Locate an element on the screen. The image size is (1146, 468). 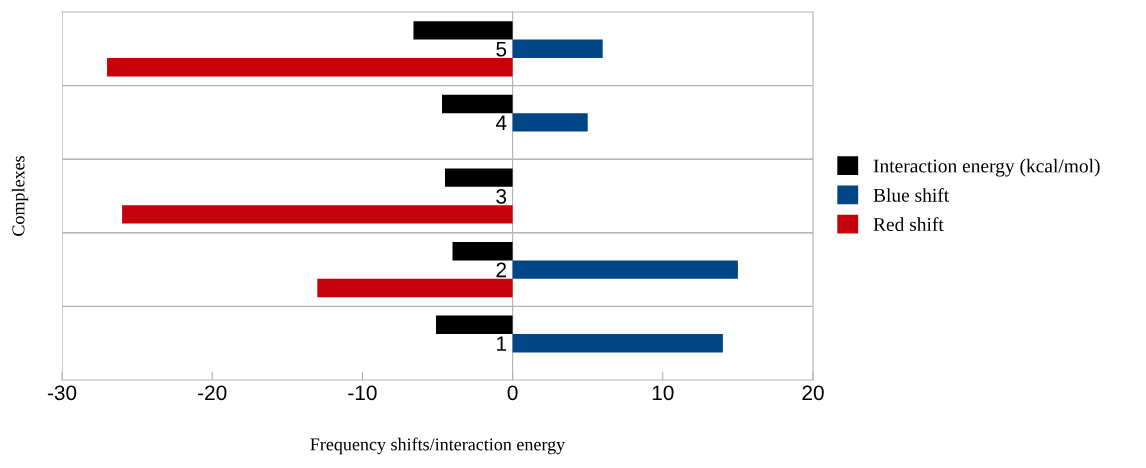
y-tick-label: 3 is located at coordinates (501, 196).